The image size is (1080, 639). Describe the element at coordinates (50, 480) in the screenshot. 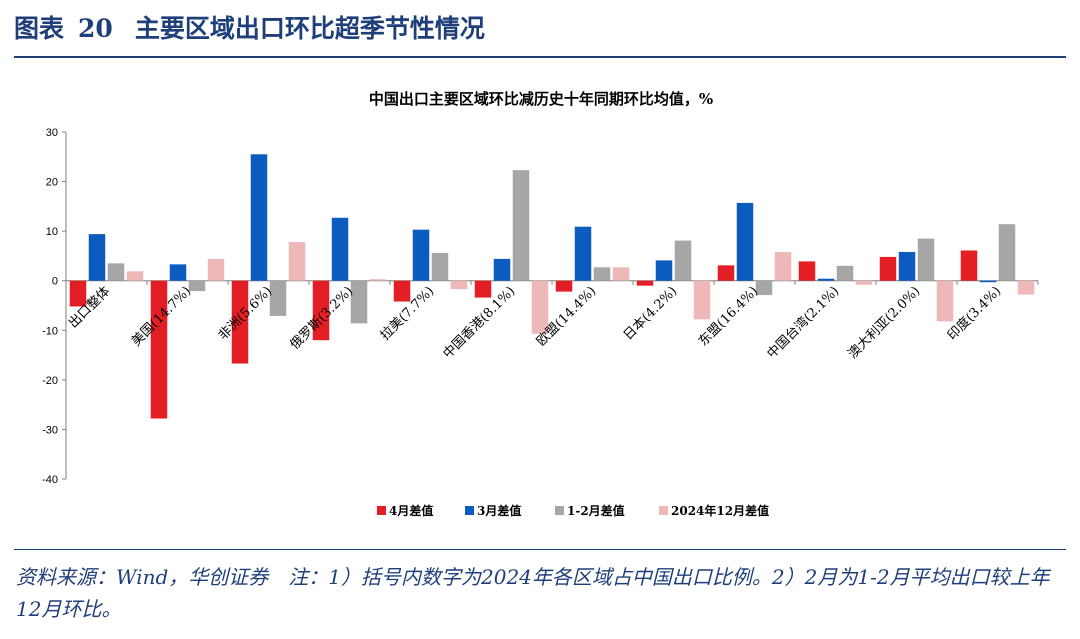

I see `y-tick-label: -40` at that location.